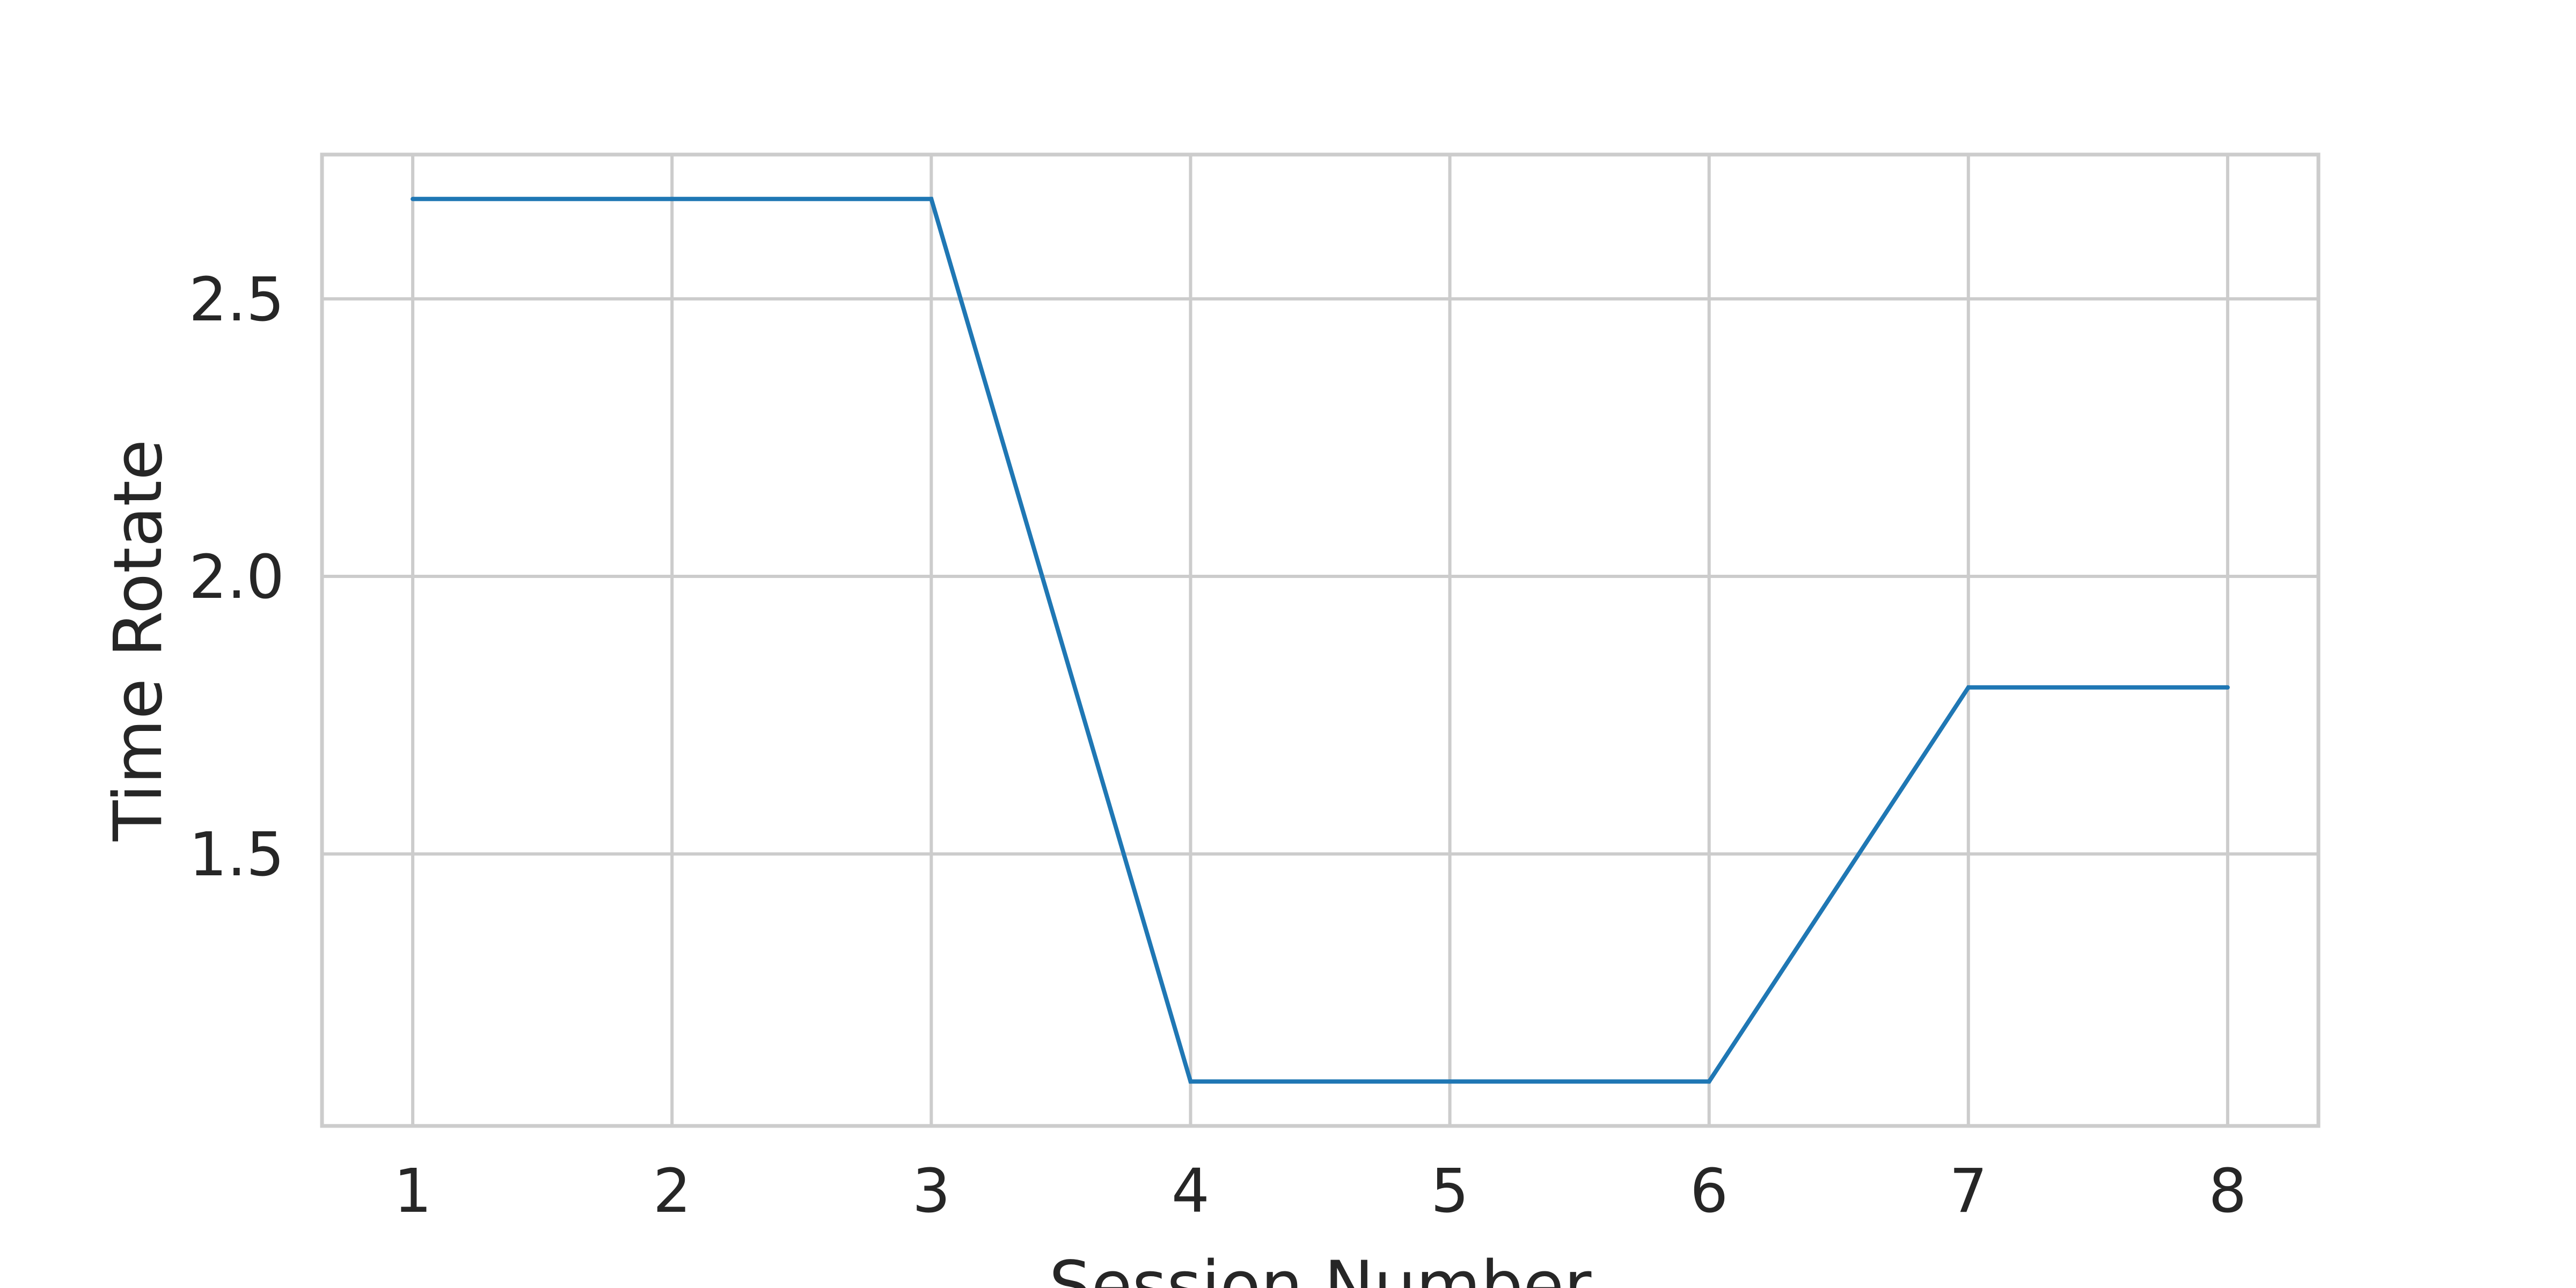 This screenshot has width=2576, height=1288. What do you see at coordinates (138, 641) in the screenshot?
I see `y-axis-title: Time Rotate` at bounding box center [138, 641].